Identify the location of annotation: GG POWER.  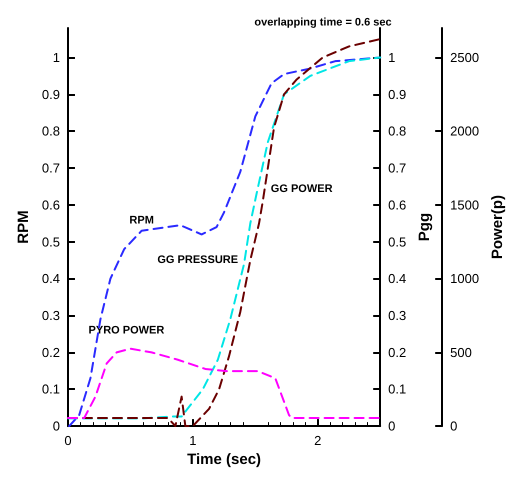
(301, 189).